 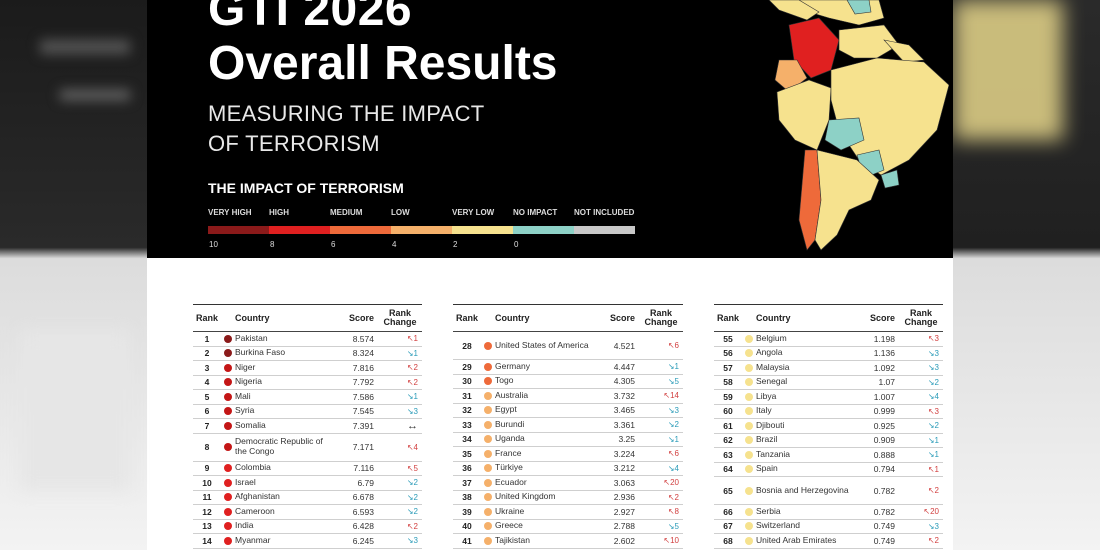 I want to click on rank-cell: 62, so click(x=728, y=440).